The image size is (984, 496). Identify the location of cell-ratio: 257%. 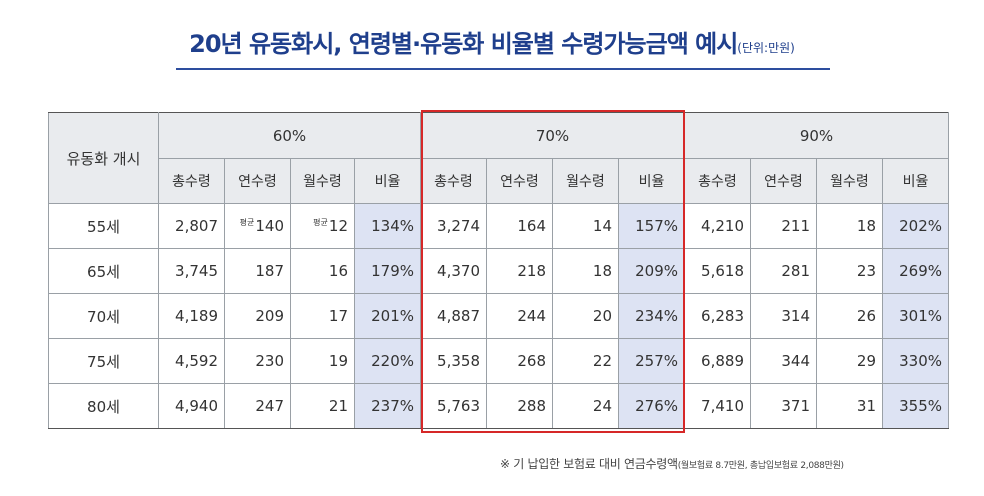
(651, 361).